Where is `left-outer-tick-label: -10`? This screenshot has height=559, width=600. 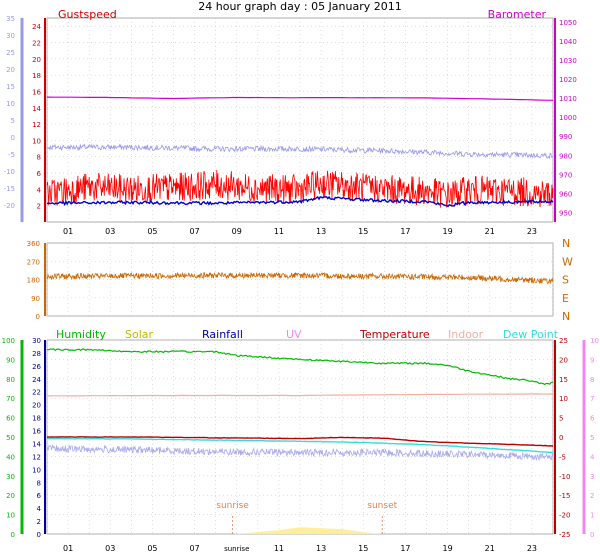 left-outer-tick-label: -10 is located at coordinates (9, 172).